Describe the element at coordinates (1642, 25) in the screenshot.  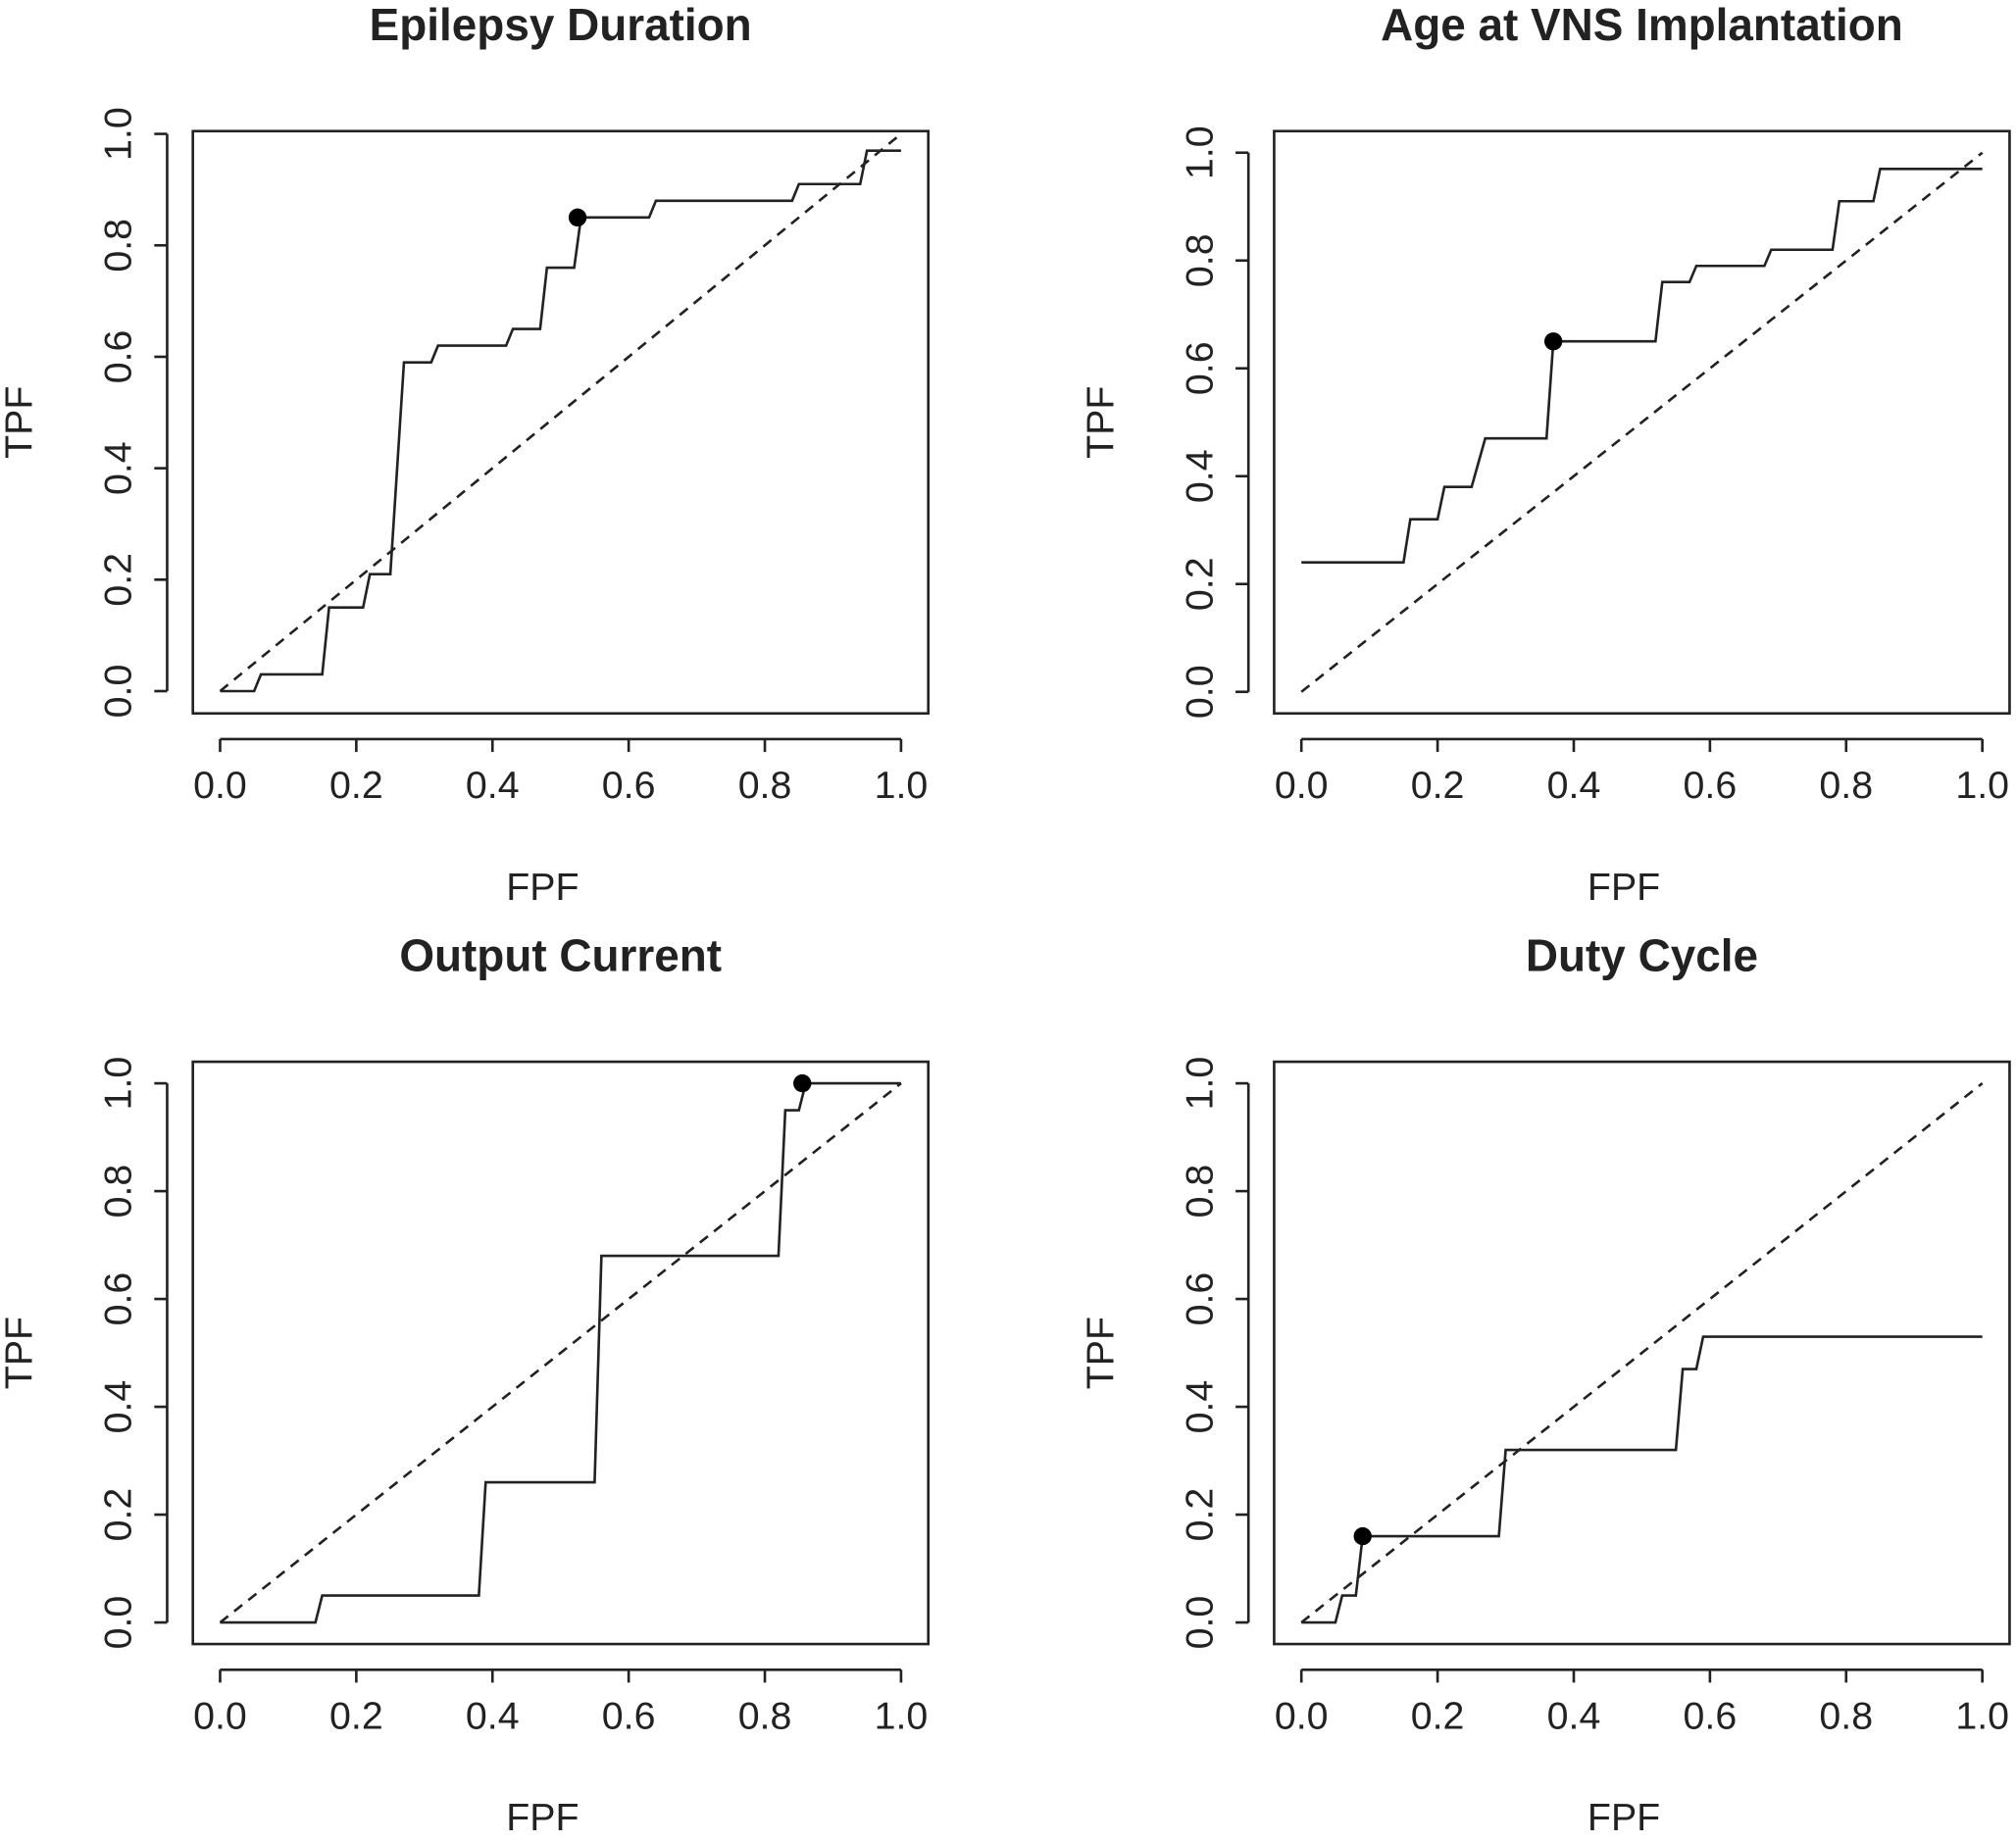
I see `chart-title: Age at VNS Implantation` at that location.